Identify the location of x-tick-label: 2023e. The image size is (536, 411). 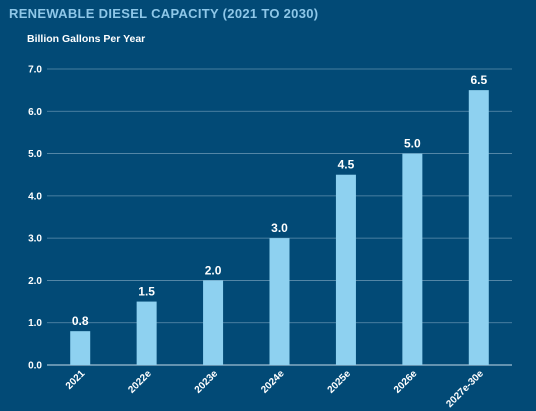
(207, 382).